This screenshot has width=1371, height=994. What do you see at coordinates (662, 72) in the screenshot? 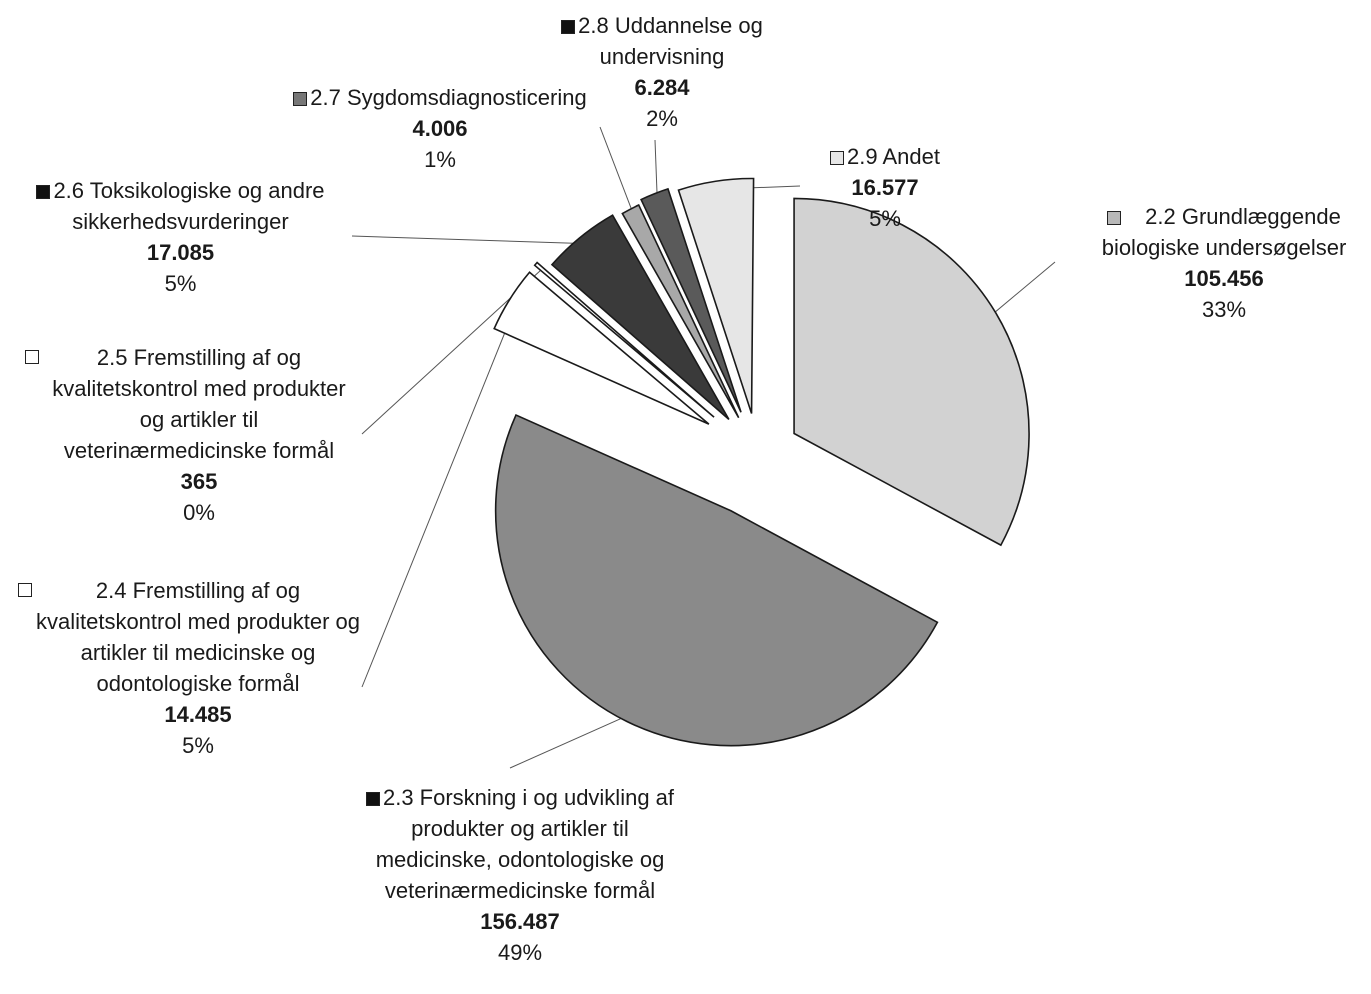
I see `label-slice-2-8: 2.8 Uddannelse og undervisning 6.284 2%` at bounding box center [662, 72].